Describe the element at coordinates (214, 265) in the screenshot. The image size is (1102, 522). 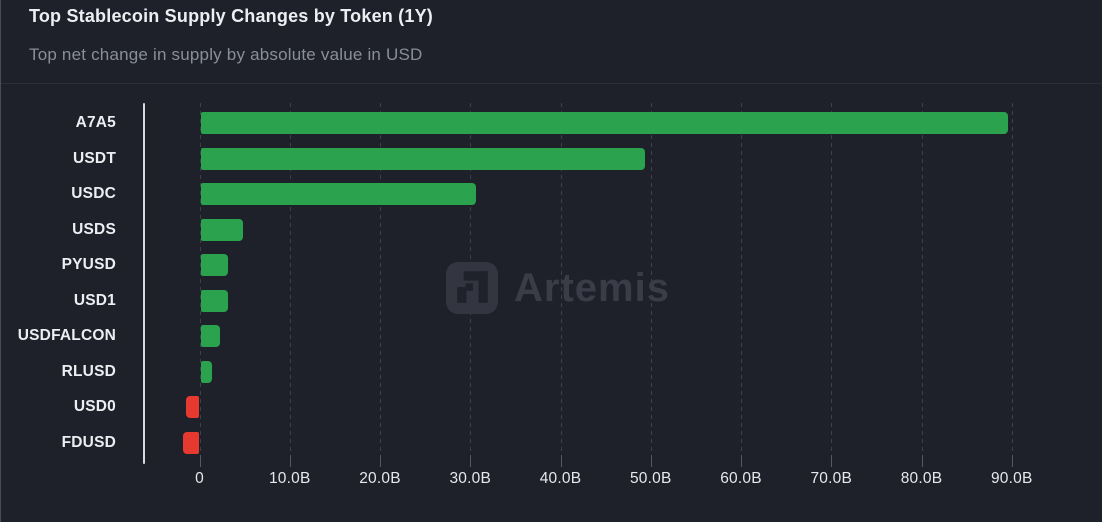
I see `bar-pyusd` at that location.